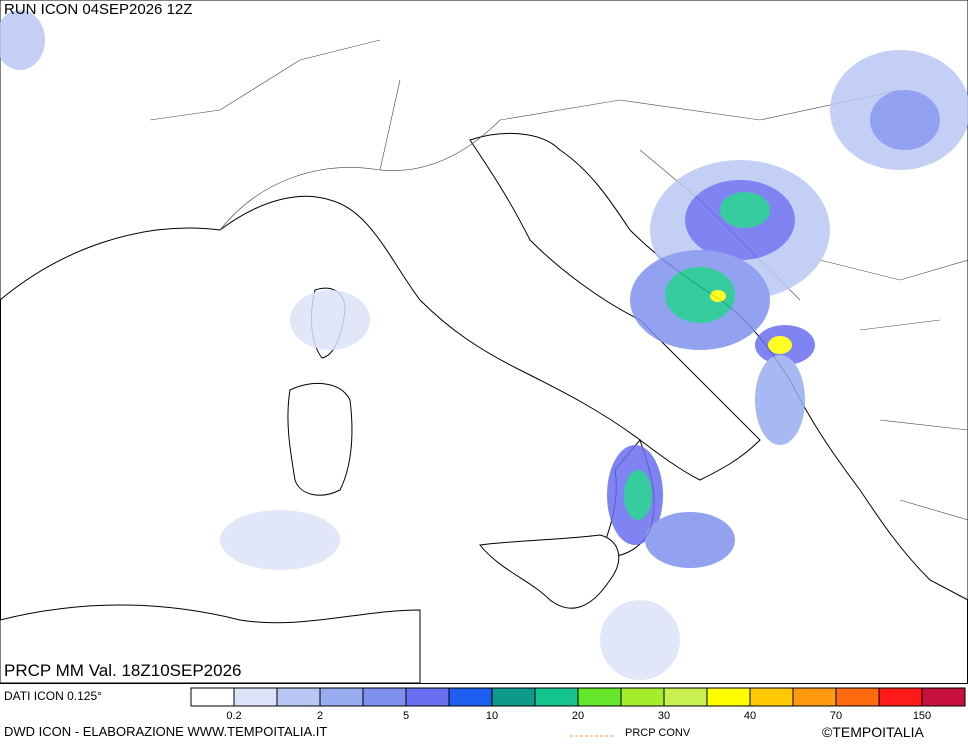 This screenshot has height=745, width=968. Describe the element at coordinates (406, 716) in the screenshot. I see `legend-label: 5` at that location.